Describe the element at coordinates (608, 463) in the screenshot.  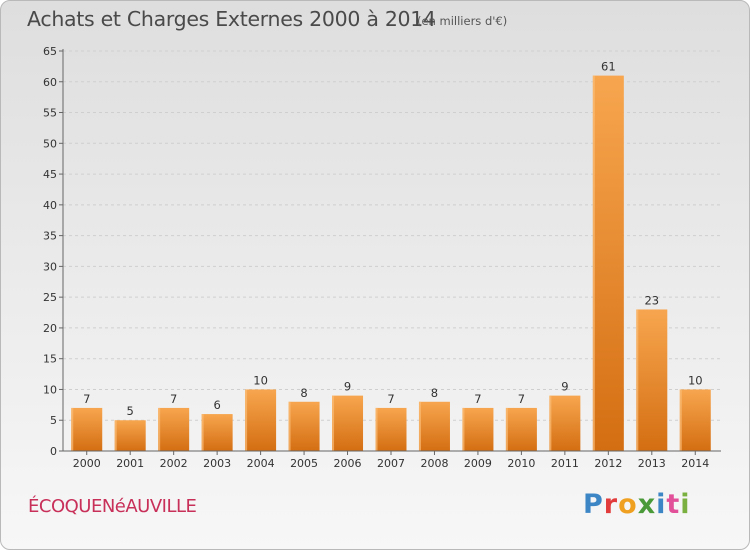
I see `x-tick-label: 2012` at that location.